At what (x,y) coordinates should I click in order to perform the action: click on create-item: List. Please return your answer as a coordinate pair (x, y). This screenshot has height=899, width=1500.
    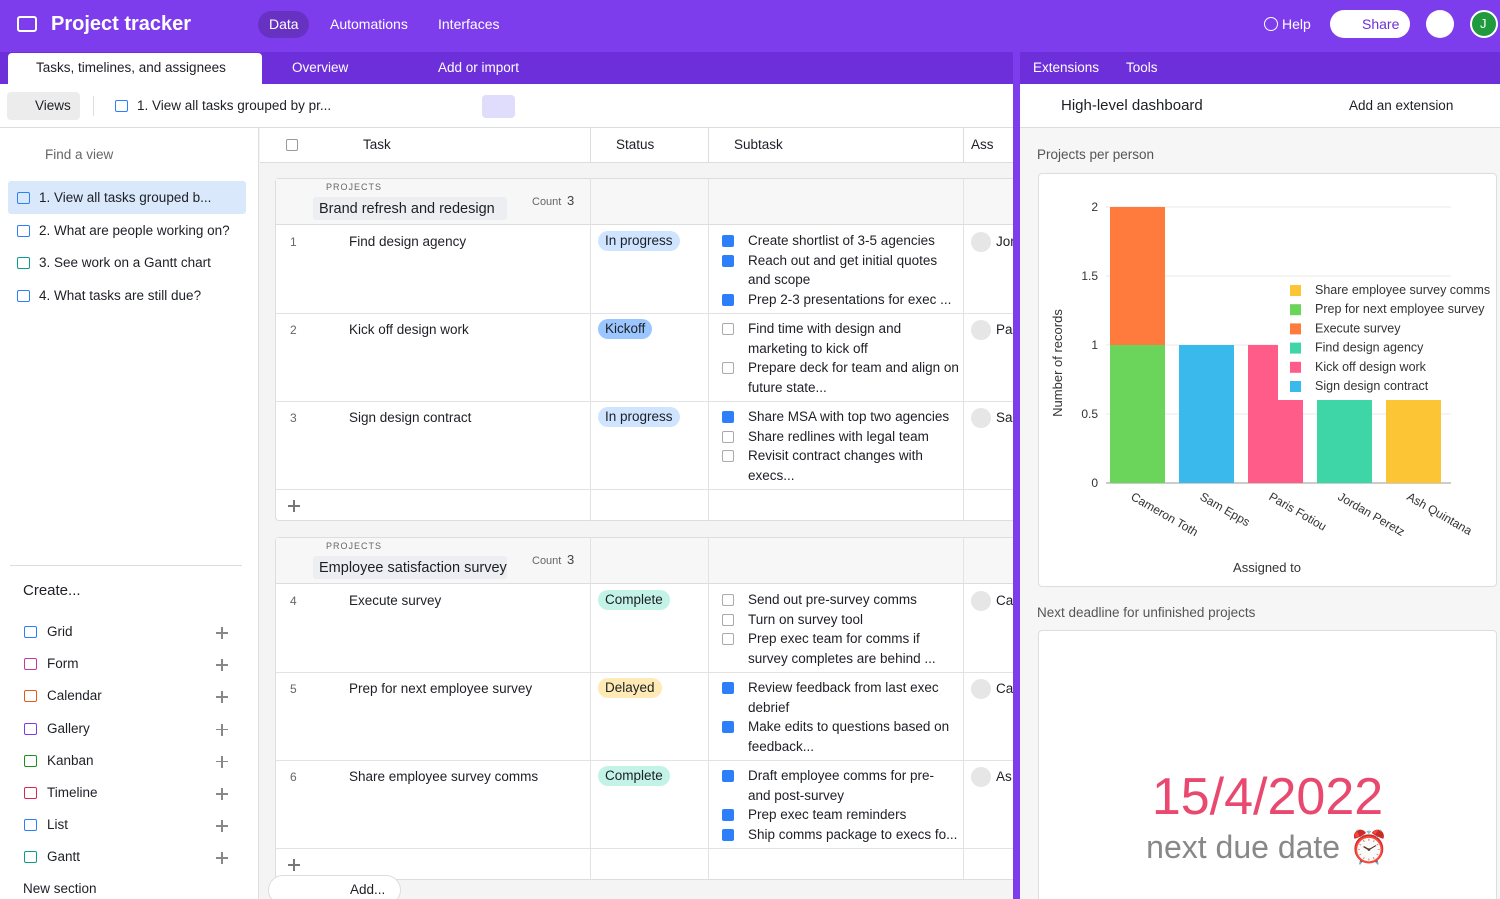
    Looking at the image, I should click on (58, 825).